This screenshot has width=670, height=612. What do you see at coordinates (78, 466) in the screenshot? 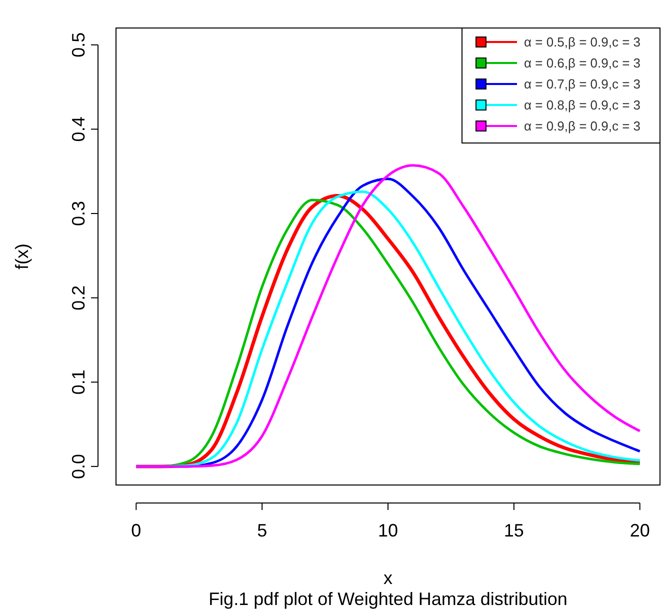
I see `y-tick-label: 0.0` at bounding box center [78, 466].